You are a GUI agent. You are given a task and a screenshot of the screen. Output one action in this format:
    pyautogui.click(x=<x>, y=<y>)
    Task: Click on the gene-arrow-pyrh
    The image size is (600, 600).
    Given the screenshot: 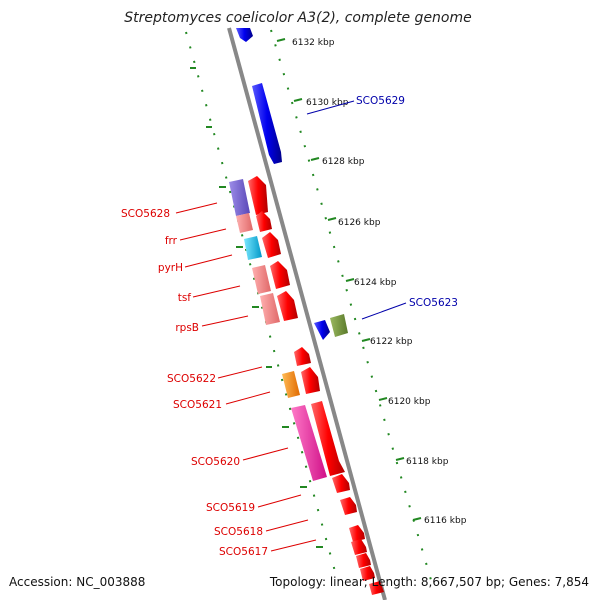 What is the action you would take?
    pyautogui.click(x=271, y=245)
    